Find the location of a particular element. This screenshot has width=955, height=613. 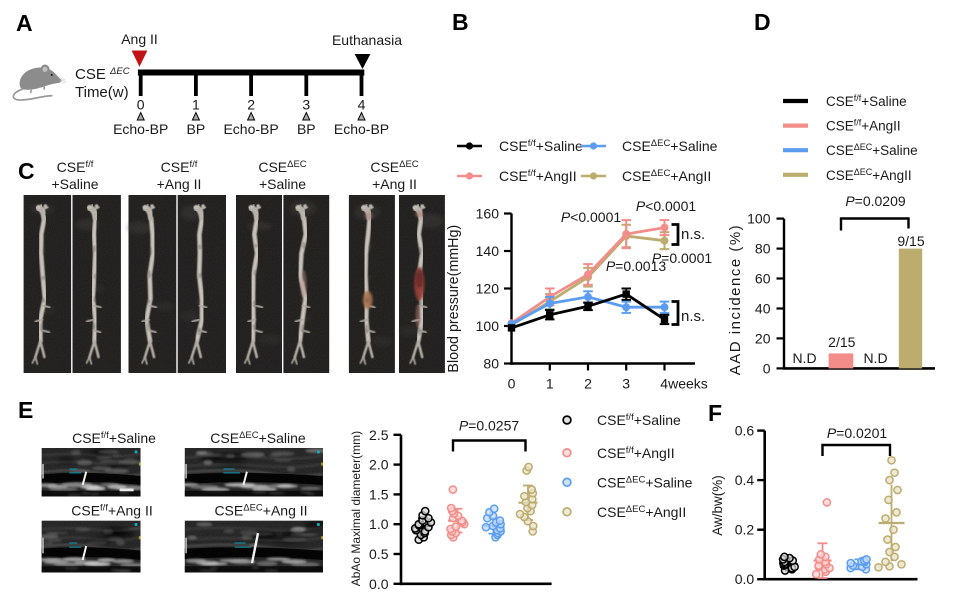

svg-text: P=0.0209 is located at coordinates (875, 201).